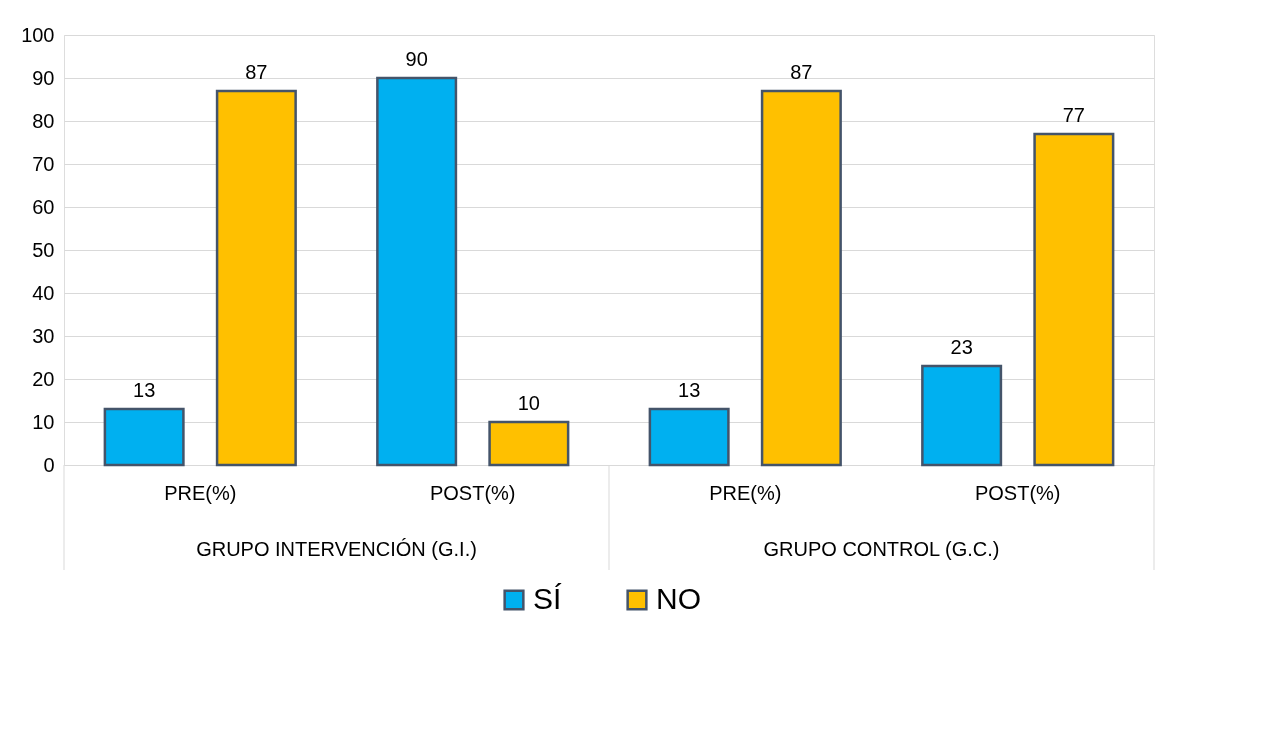  What do you see at coordinates (548, 598) in the screenshot?
I see `legend-label: SÍ` at bounding box center [548, 598].